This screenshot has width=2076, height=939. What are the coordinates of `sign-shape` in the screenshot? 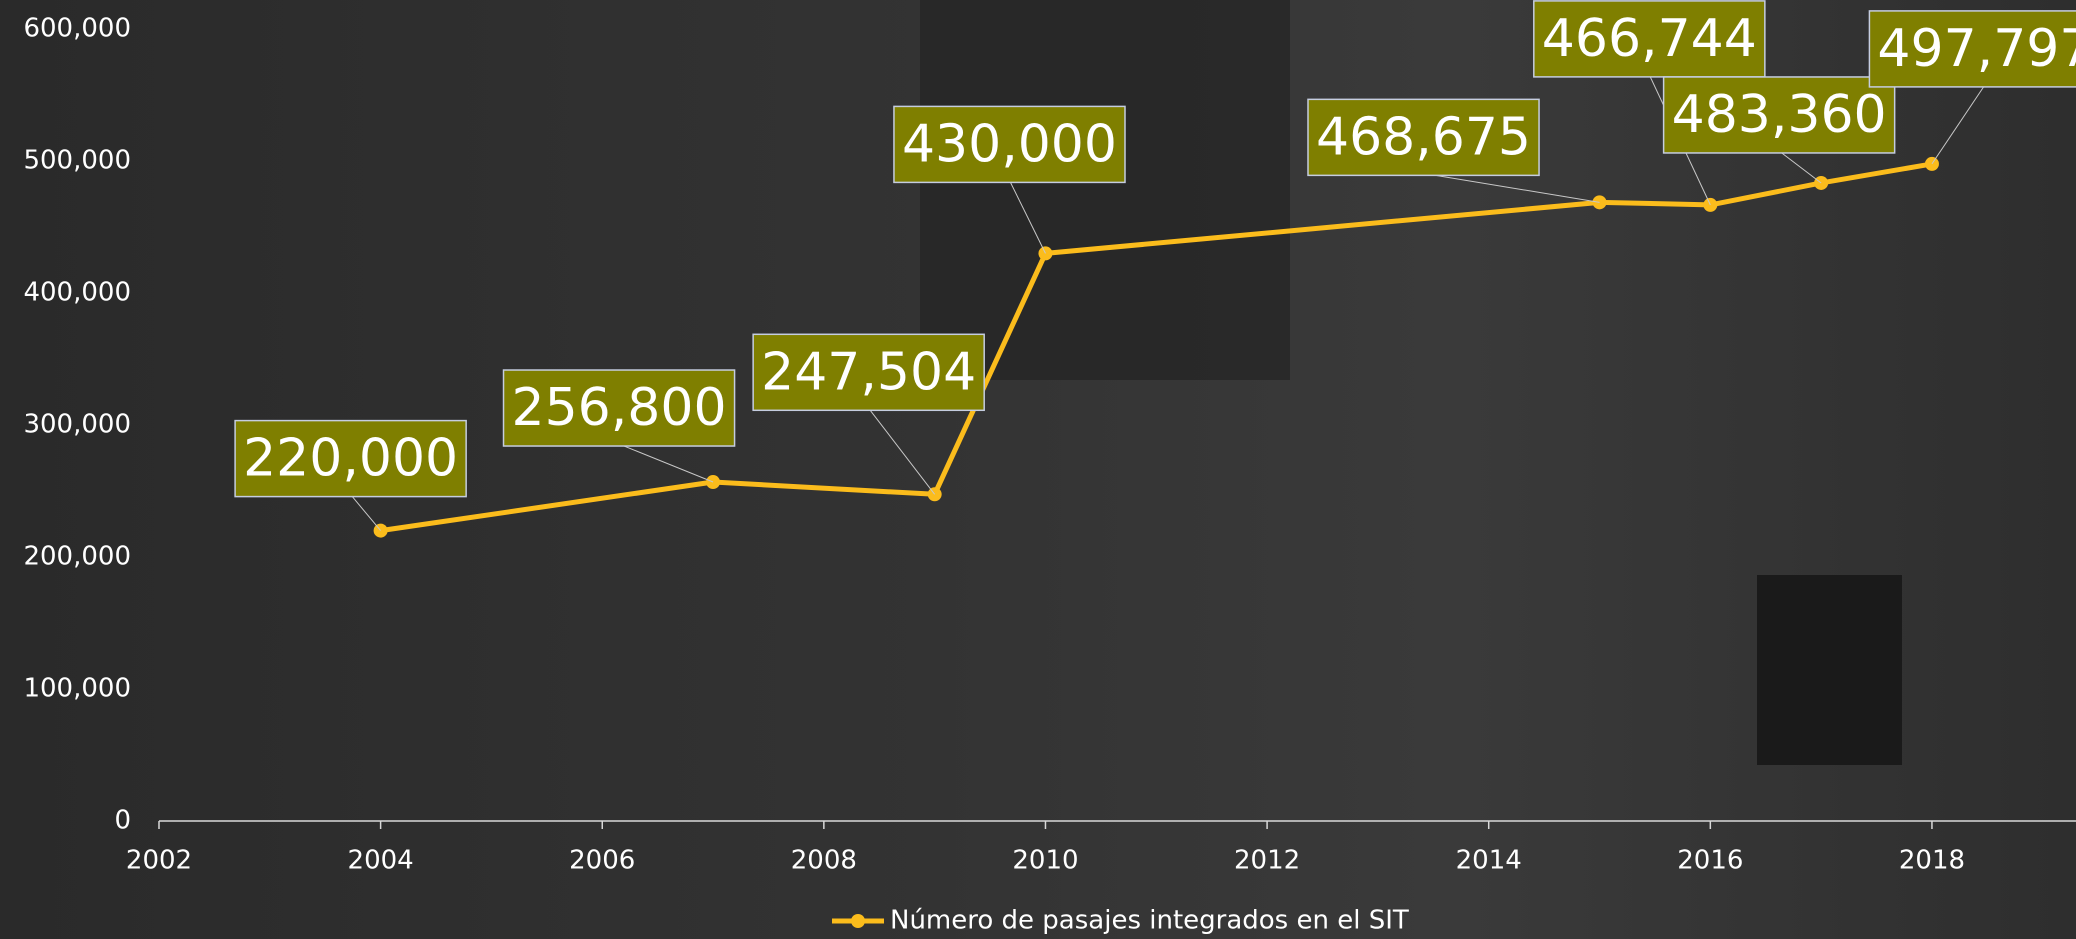 It's located at (1829, 670).